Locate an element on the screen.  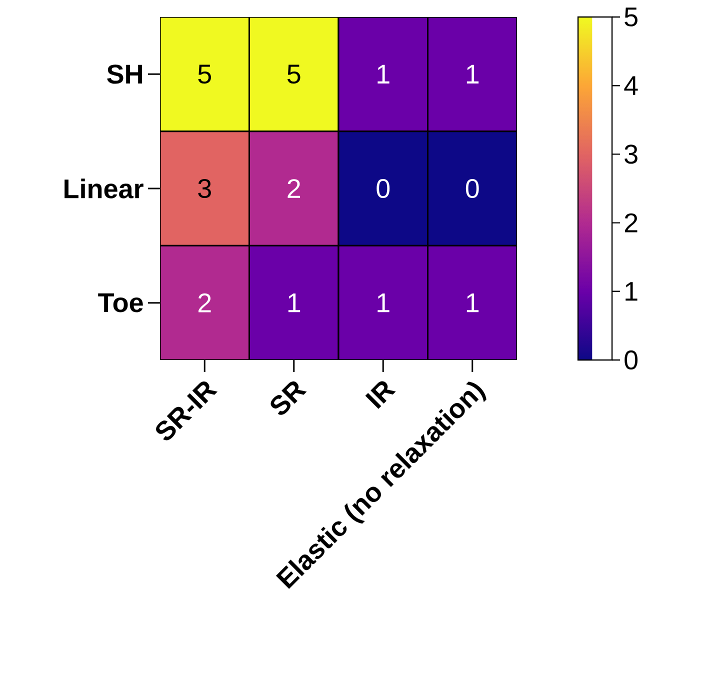
y-tick-label: Toe is located at coordinates (120, 302).